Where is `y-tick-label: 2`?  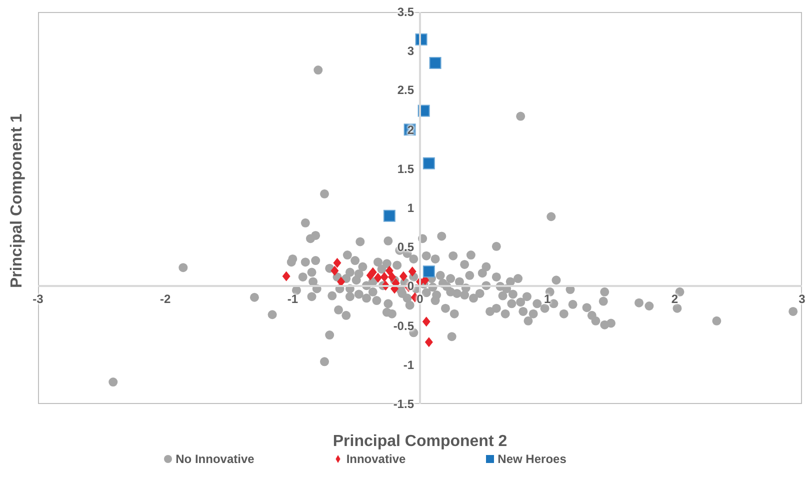 y-tick-label: 2 is located at coordinates (410, 129).